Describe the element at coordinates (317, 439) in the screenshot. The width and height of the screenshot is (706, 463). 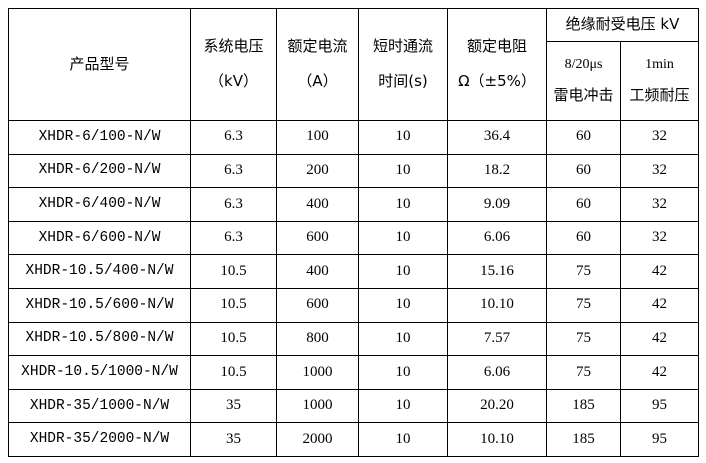
I see `cell-rated-current: 2000` at that location.